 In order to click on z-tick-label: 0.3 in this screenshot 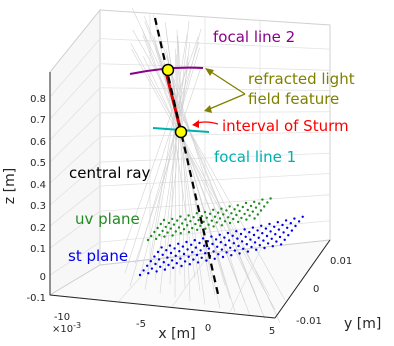, I will do `click(38, 206)`.